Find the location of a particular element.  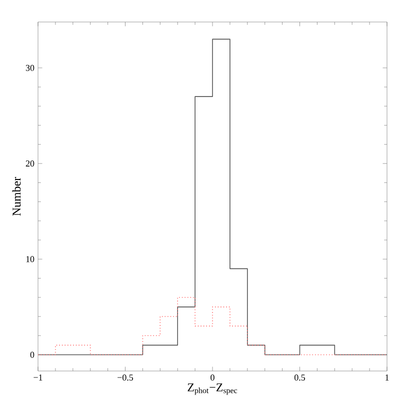

y-tick-label: 30 is located at coordinates (30, 67).